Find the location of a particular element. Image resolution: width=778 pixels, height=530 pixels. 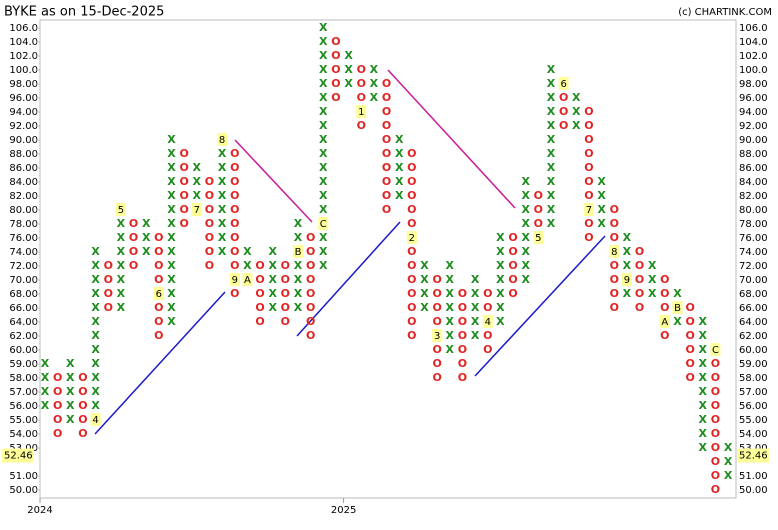

y-tick-label: 51.00 is located at coordinates (23, 476).